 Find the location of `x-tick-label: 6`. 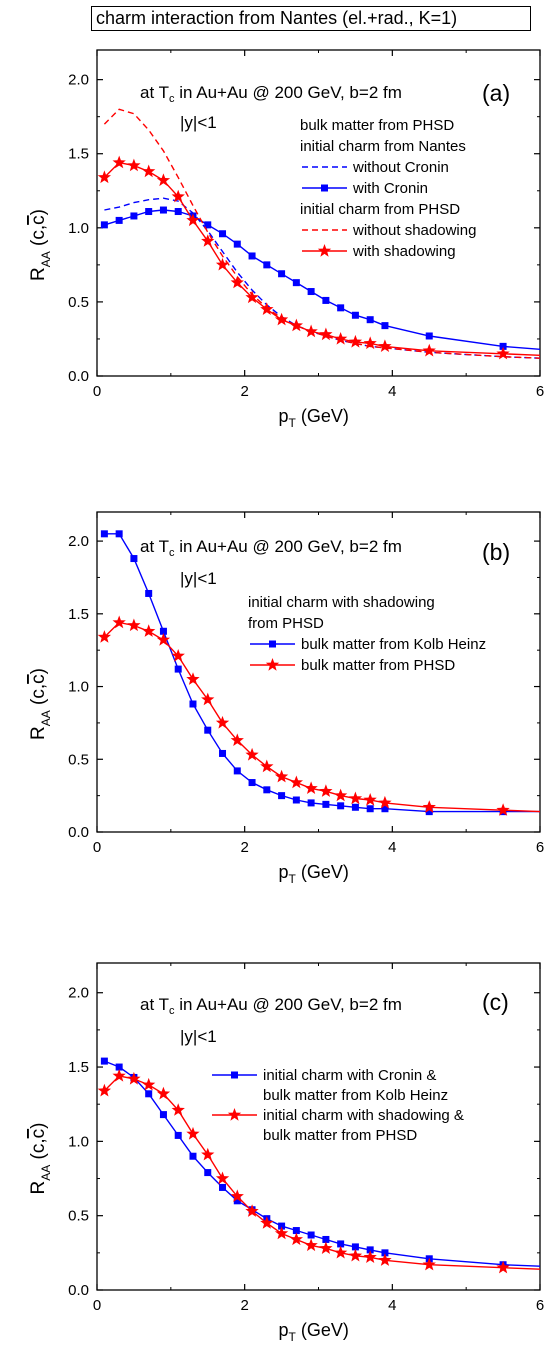

x-tick-label: 6 is located at coordinates (540, 847).